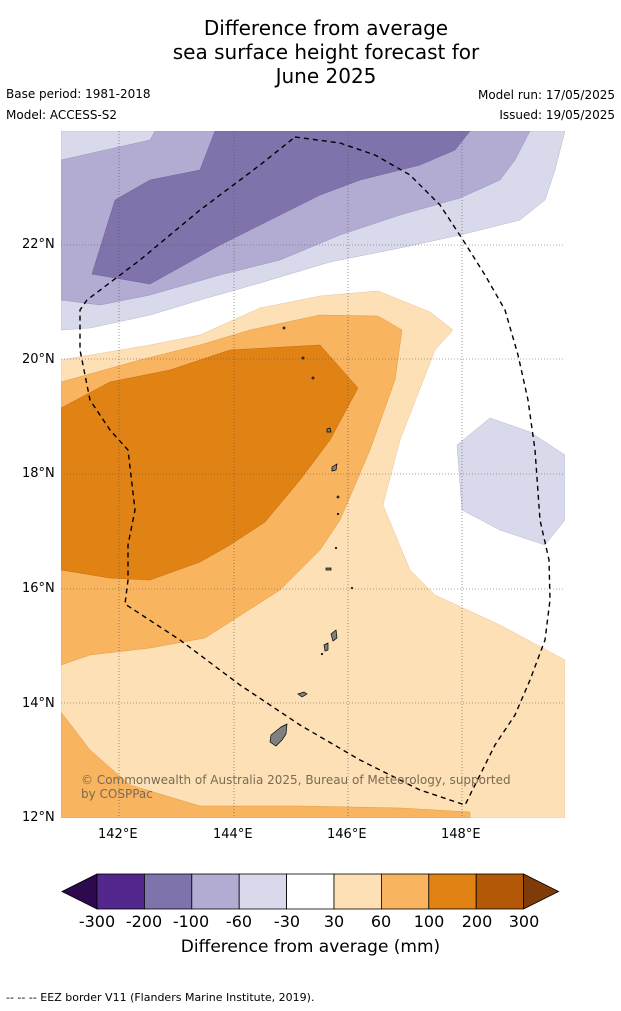 This screenshot has height=1011, width=621. Describe the element at coordinates (144, 921) in the screenshot. I see `cb-label-minus-200: -200` at that location.